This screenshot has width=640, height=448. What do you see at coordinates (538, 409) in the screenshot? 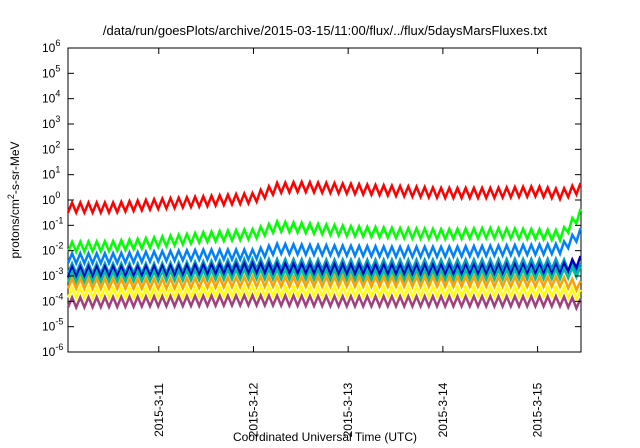
I see `x-tick-label: 2015-3-15` at bounding box center [538, 409].